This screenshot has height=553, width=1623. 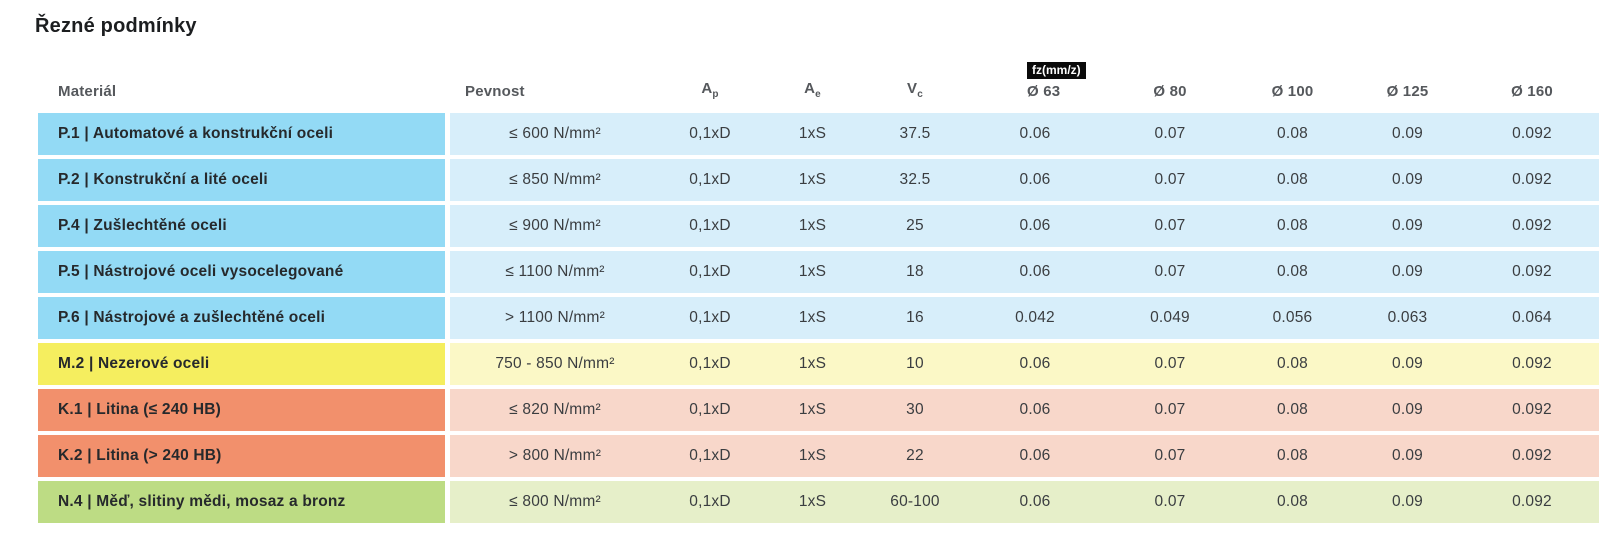 What do you see at coordinates (555, 409) in the screenshot?
I see `pevnost-cell: ≤ 820 N/mm²` at bounding box center [555, 409].